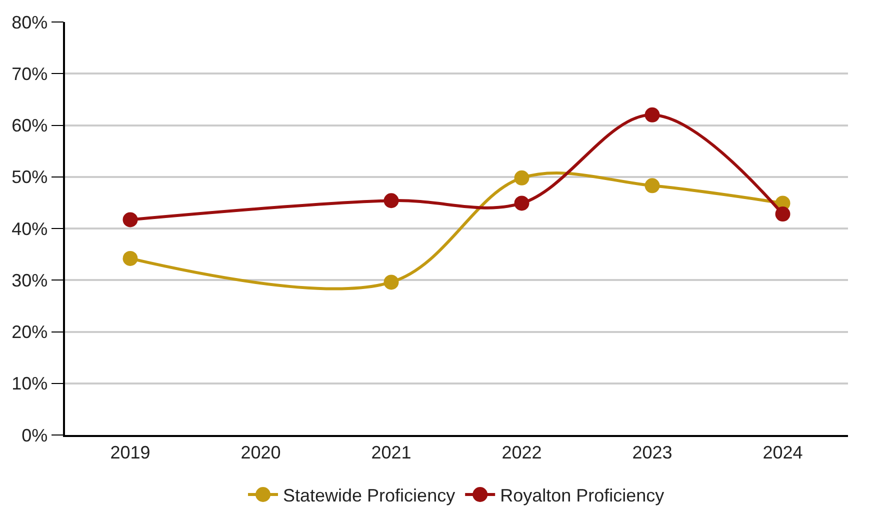 The width and height of the screenshot is (878, 525). What do you see at coordinates (782, 452) in the screenshot?
I see `x-tick-label: 2024` at bounding box center [782, 452].